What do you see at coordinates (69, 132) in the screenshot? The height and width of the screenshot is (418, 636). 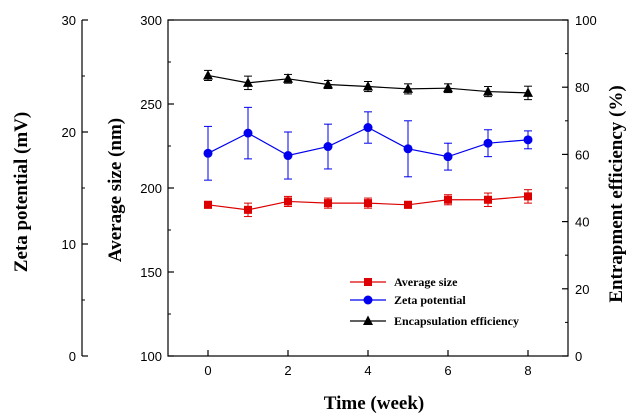 I see `zeta-tick-label: 20` at bounding box center [69, 132].